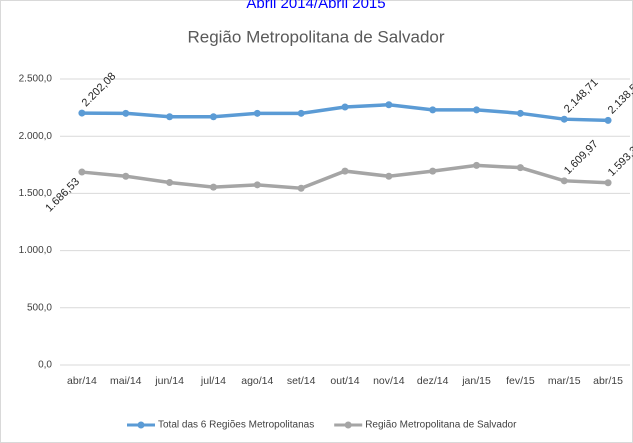  I want to click on x-tick-label: nov/14, so click(389, 381).